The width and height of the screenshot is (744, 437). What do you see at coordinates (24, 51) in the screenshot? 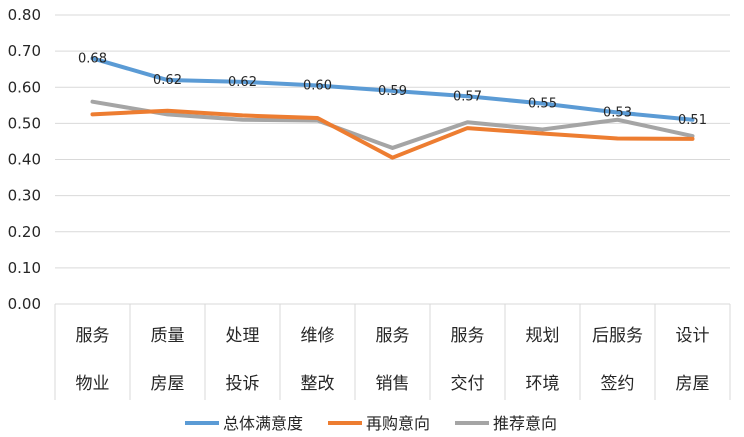
I see `y-tick-label: 0.70` at bounding box center [24, 51].